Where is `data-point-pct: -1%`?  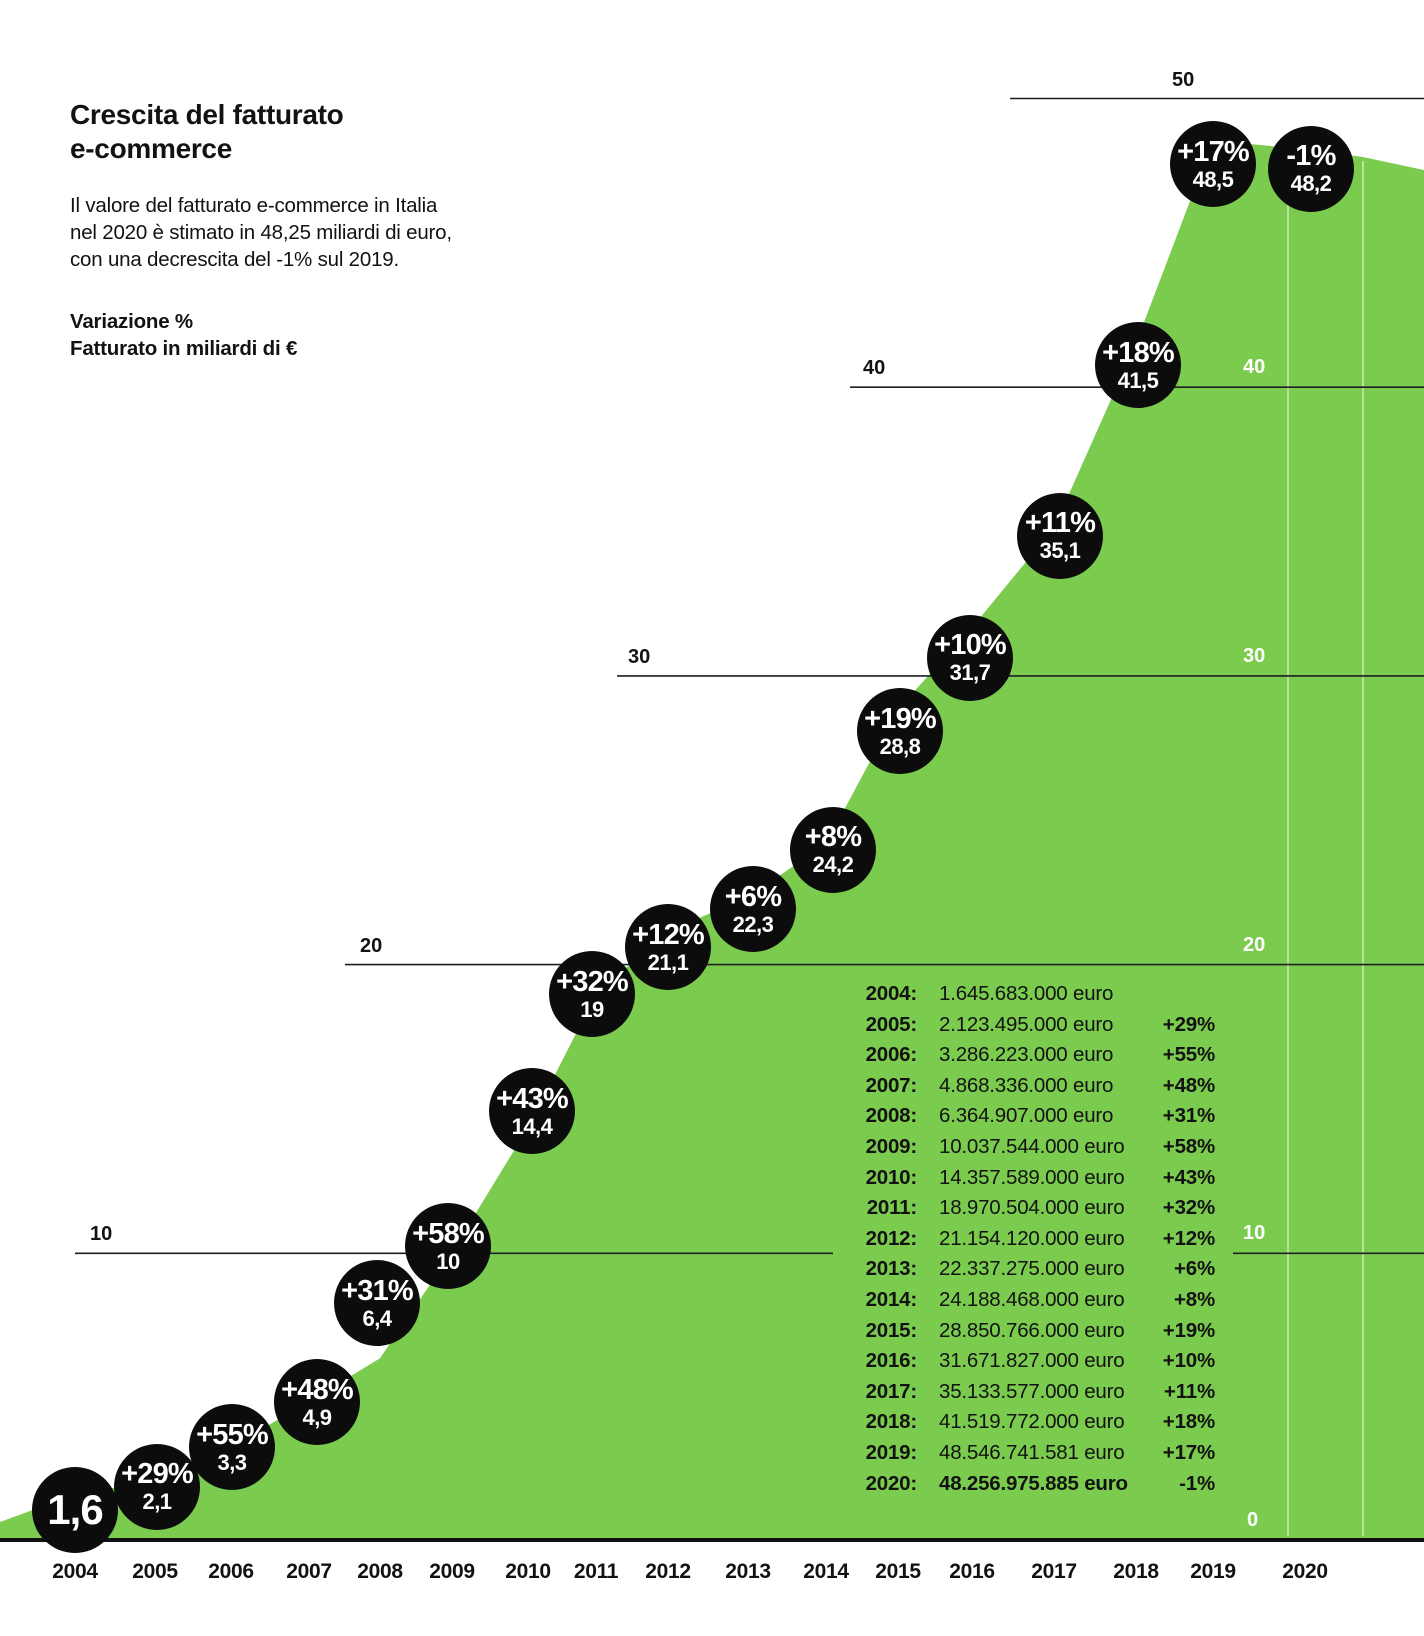
data-point-pct: -1% is located at coordinates (1311, 156).